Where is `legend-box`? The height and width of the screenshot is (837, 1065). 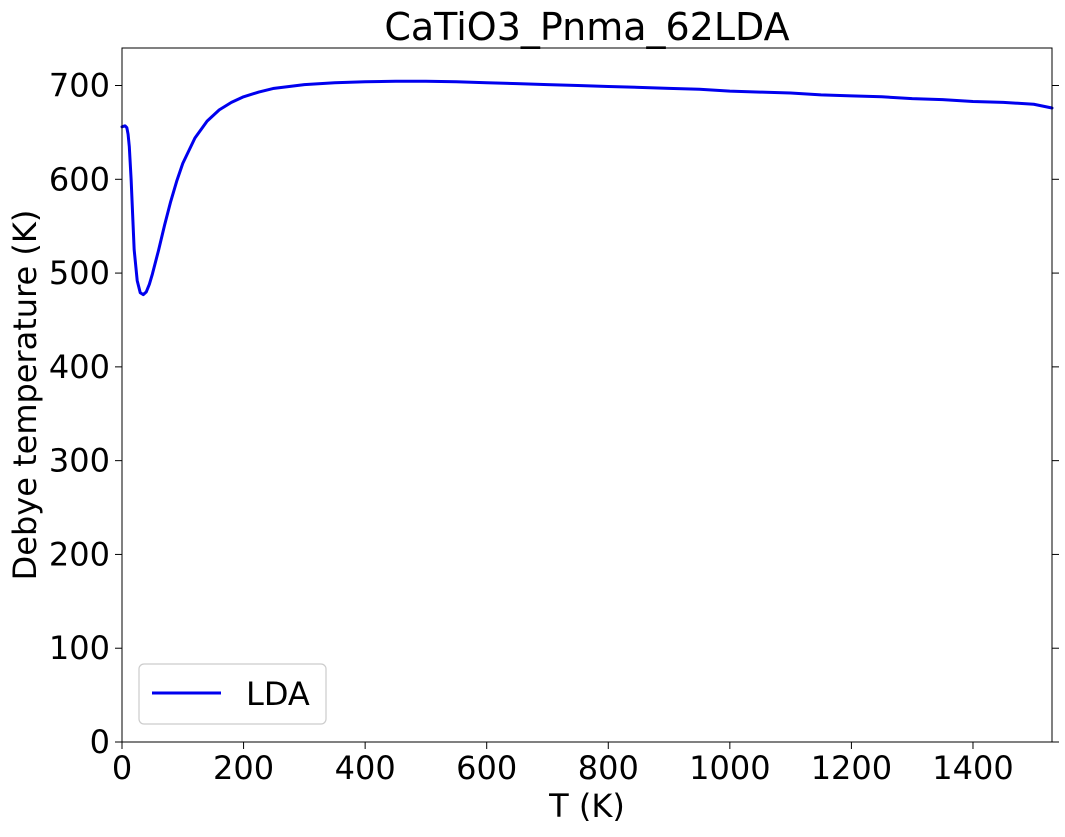 legend-box is located at coordinates (232, 694).